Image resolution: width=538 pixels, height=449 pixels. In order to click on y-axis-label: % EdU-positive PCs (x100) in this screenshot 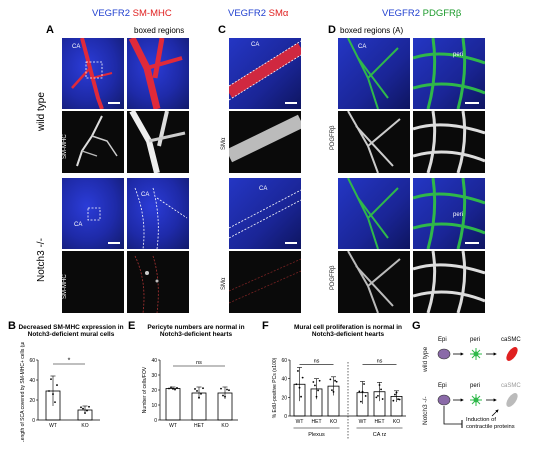, I will do `click(275, 387)`.